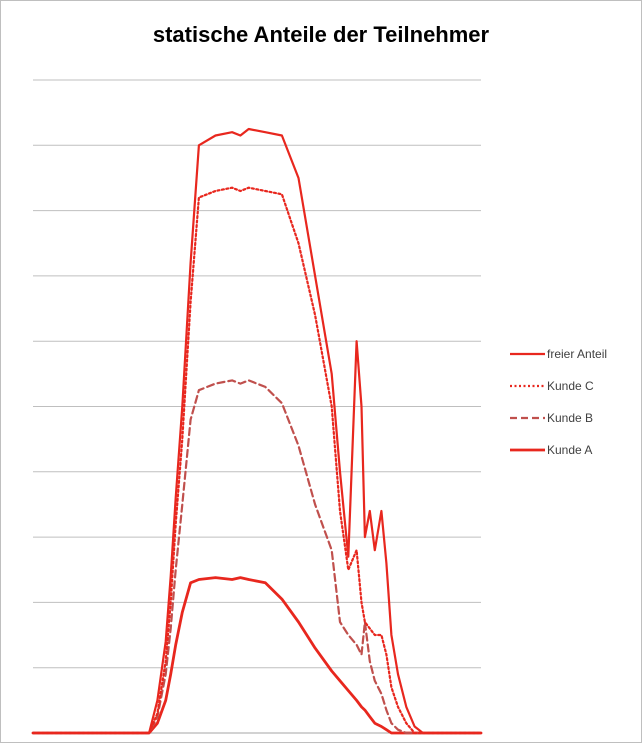 This screenshot has height=743, width=642. I want to click on legend-label-freier-anteil: freier Anteil, so click(577, 354).